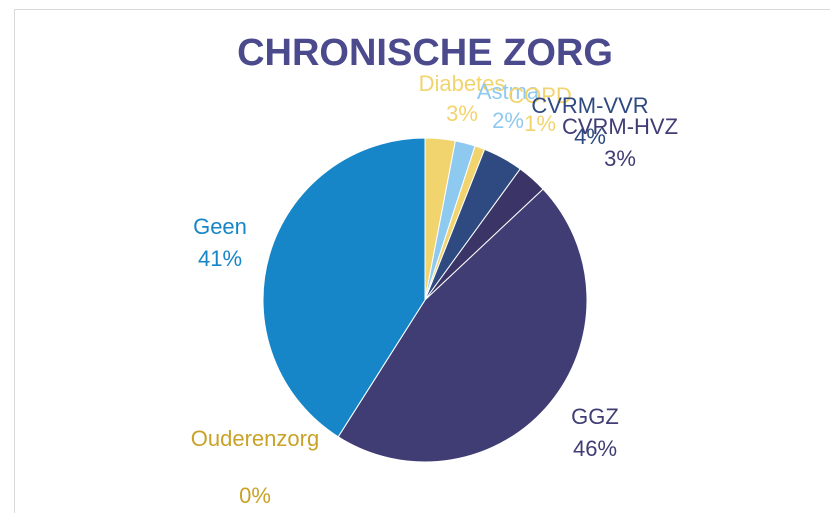  Describe the element at coordinates (255, 495) in the screenshot. I see `slice-value: 0%` at that location.